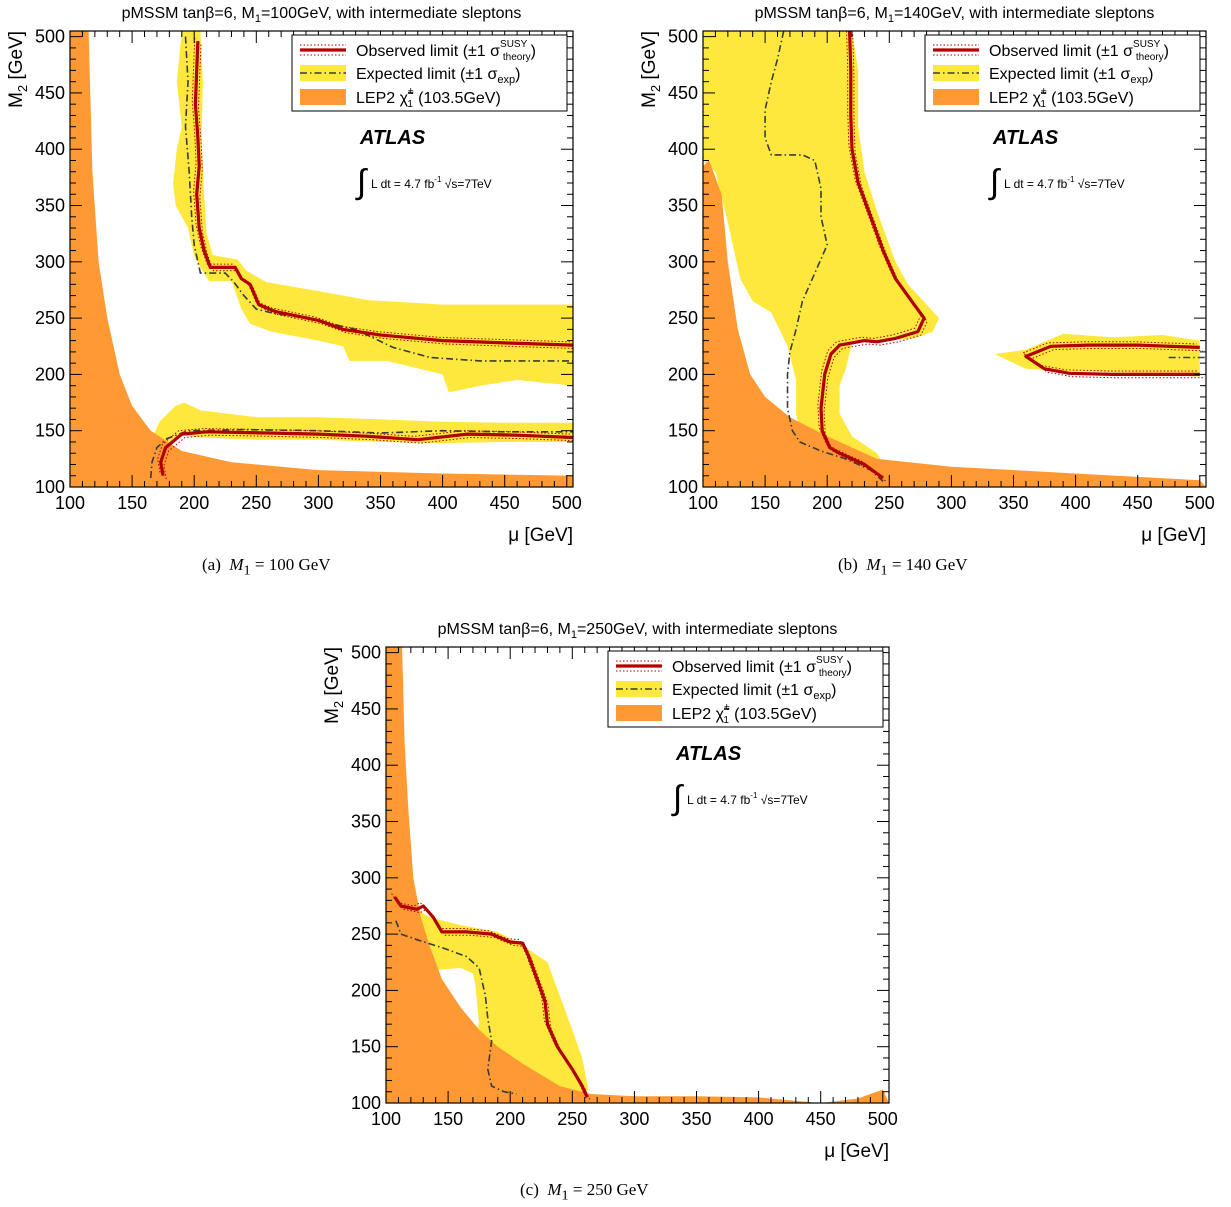  What do you see at coordinates (266, 567) in the screenshot?
I see `caption-a: (a) M1 = 100 GeV` at bounding box center [266, 567].